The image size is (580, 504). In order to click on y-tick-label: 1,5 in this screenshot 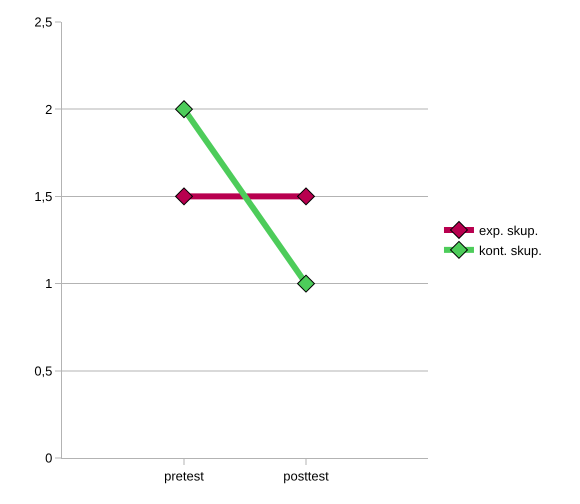, I will do `click(43, 196)`.